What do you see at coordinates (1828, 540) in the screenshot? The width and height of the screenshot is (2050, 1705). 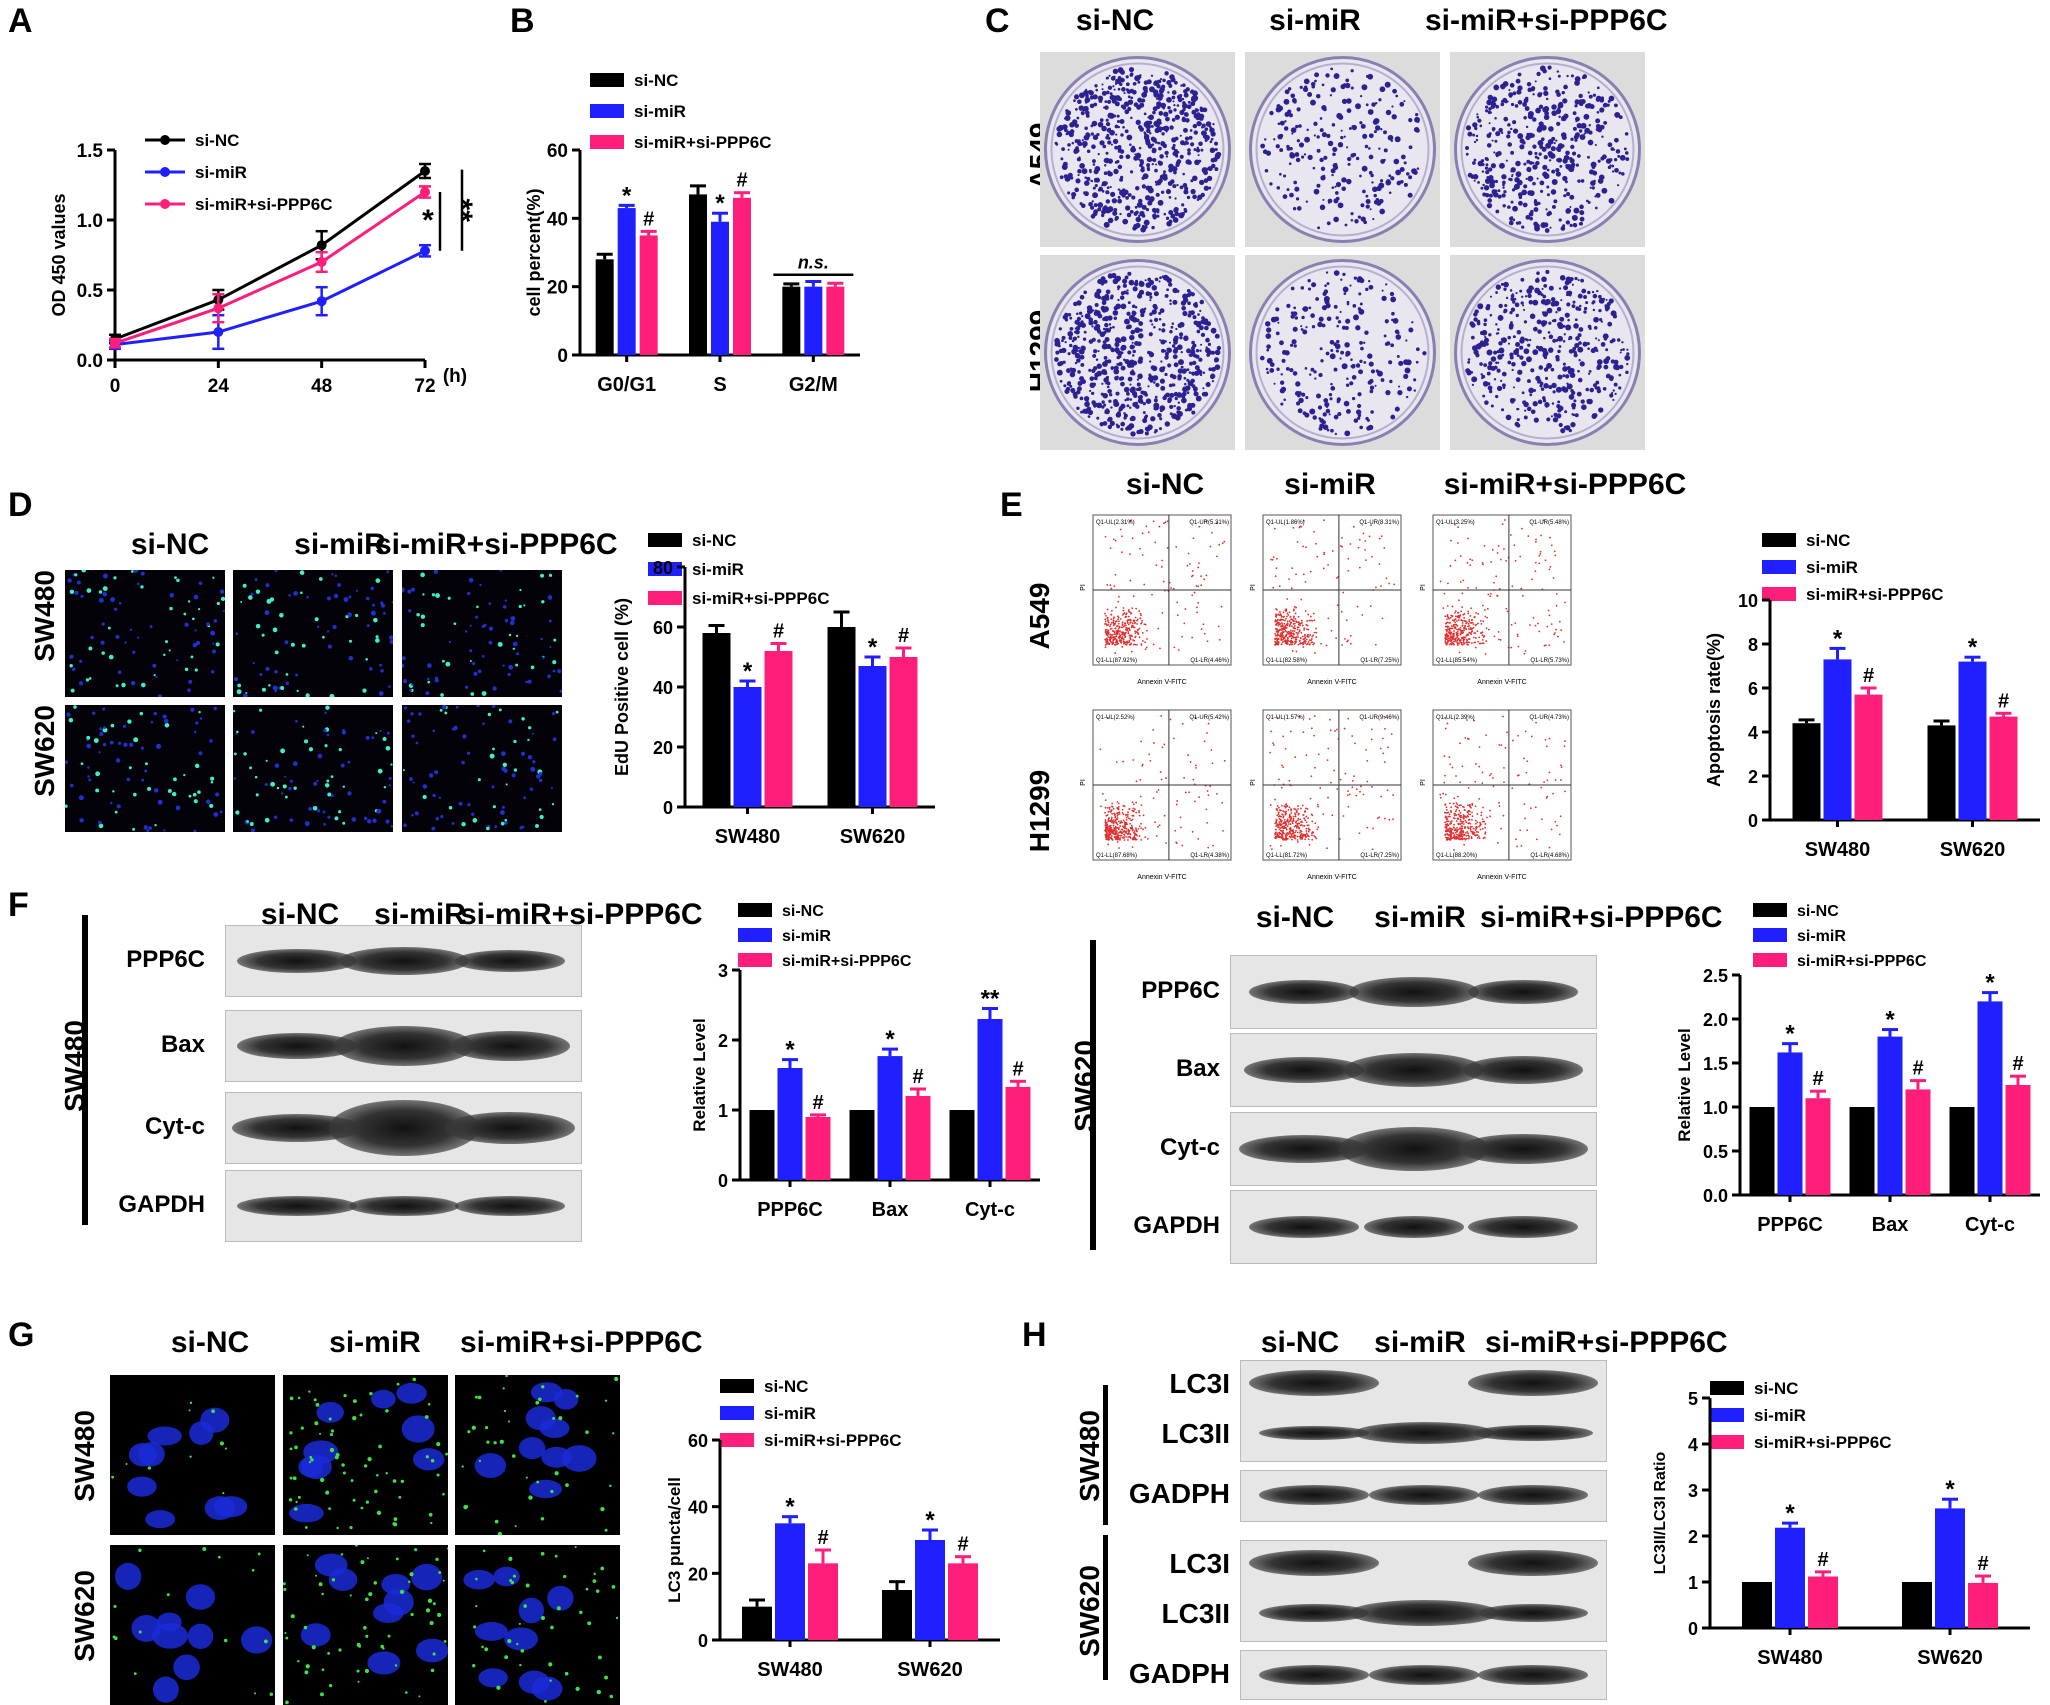 I see `legend-label: si-NC` at bounding box center [1828, 540].